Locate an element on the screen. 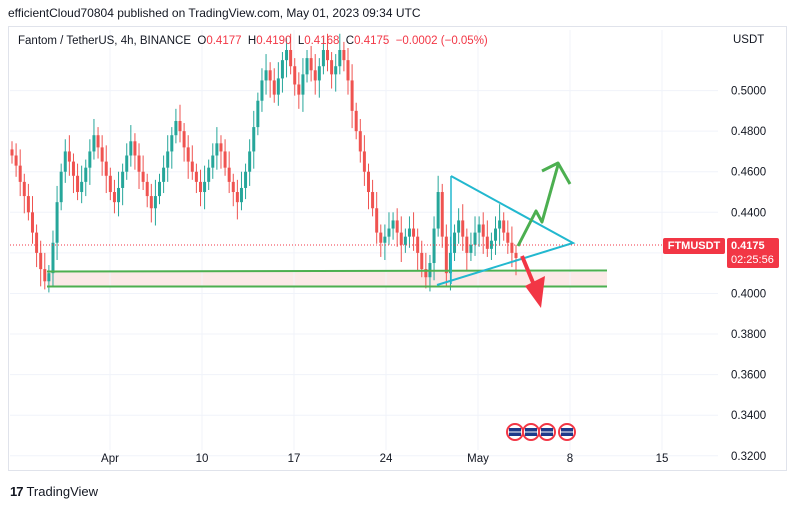 This screenshot has height=508, width=797. y-tick-label: 0.4600 is located at coordinates (748, 173).